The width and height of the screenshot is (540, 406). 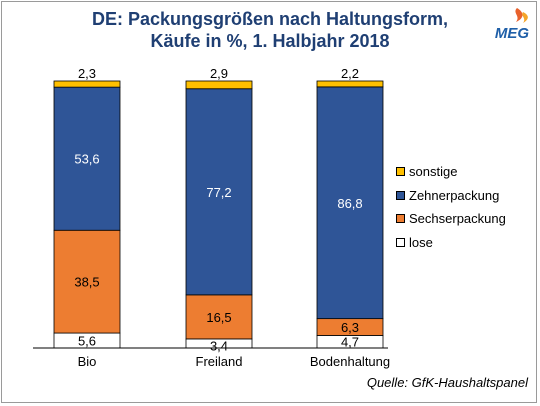 What do you see at coordinates (400, 195) in the screenshot?
I see `legend-swatch-zehnerpackung` at bounding box center [400, 195].